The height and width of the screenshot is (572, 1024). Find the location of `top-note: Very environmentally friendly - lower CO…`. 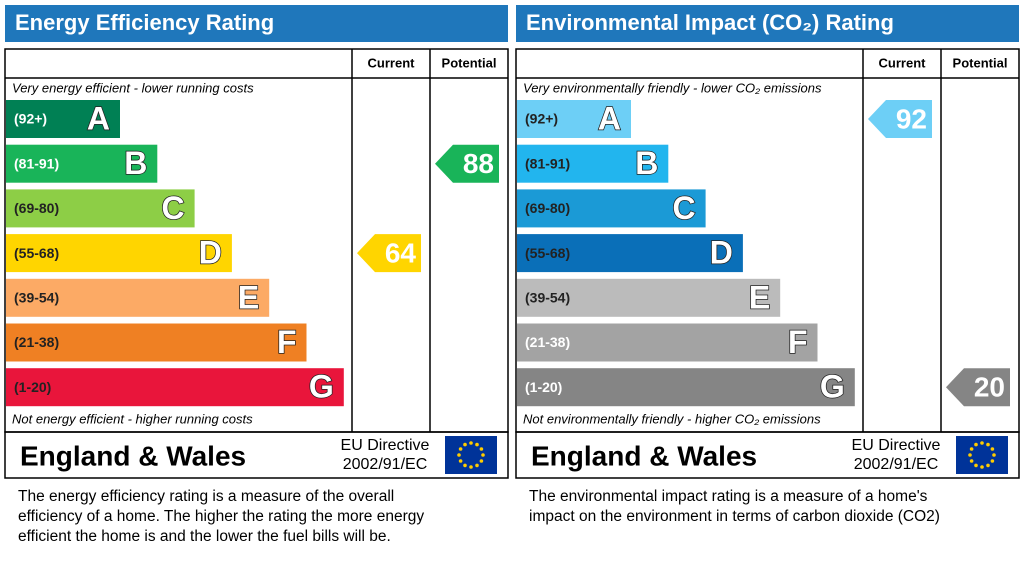

top-note: Very environmentally friendly - lower CO… is located at coordinates (672, 87).